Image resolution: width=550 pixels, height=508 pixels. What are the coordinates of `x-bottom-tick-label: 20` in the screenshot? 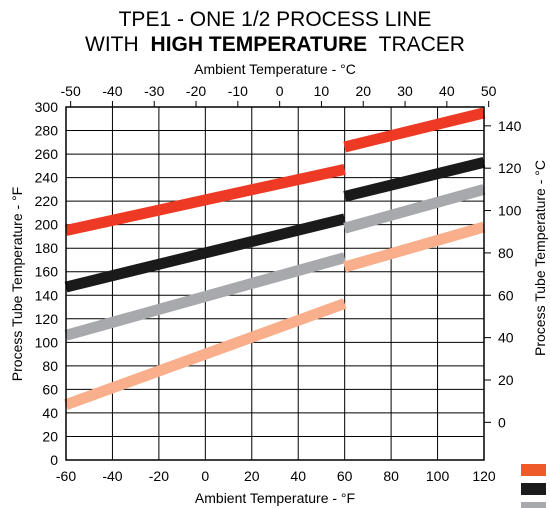 It's located at (252, 476).